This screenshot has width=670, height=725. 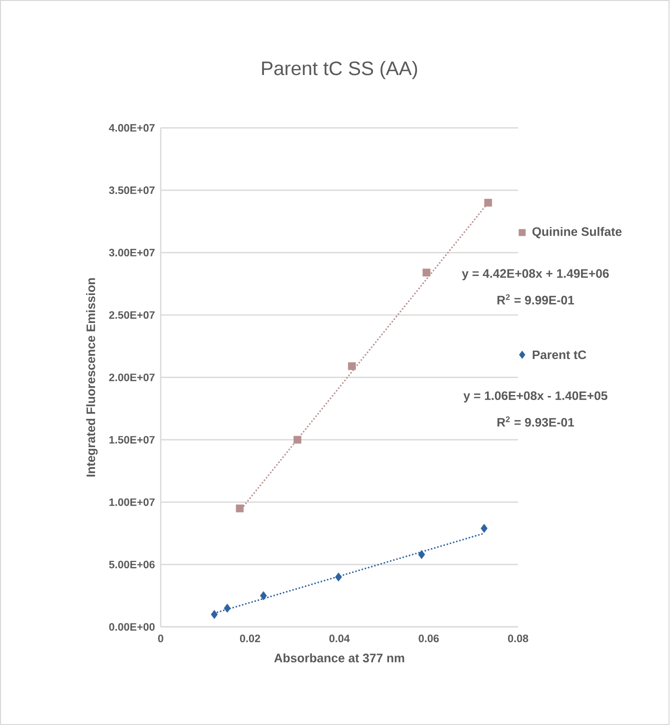 I want to click on legend-label: Parent tC, so click(x=559, y=355).